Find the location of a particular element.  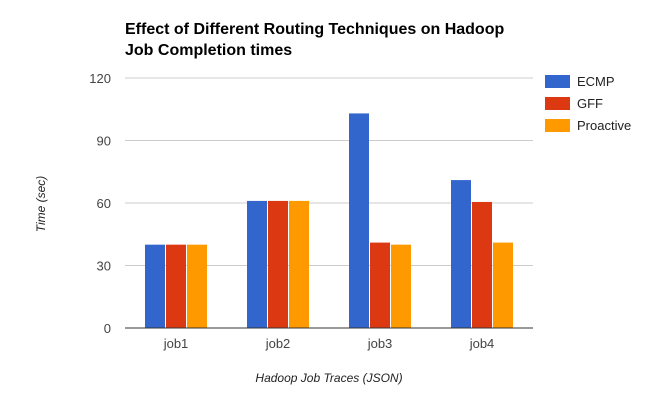

bar-ecmp-job3 is located at coordinates (359, 221).